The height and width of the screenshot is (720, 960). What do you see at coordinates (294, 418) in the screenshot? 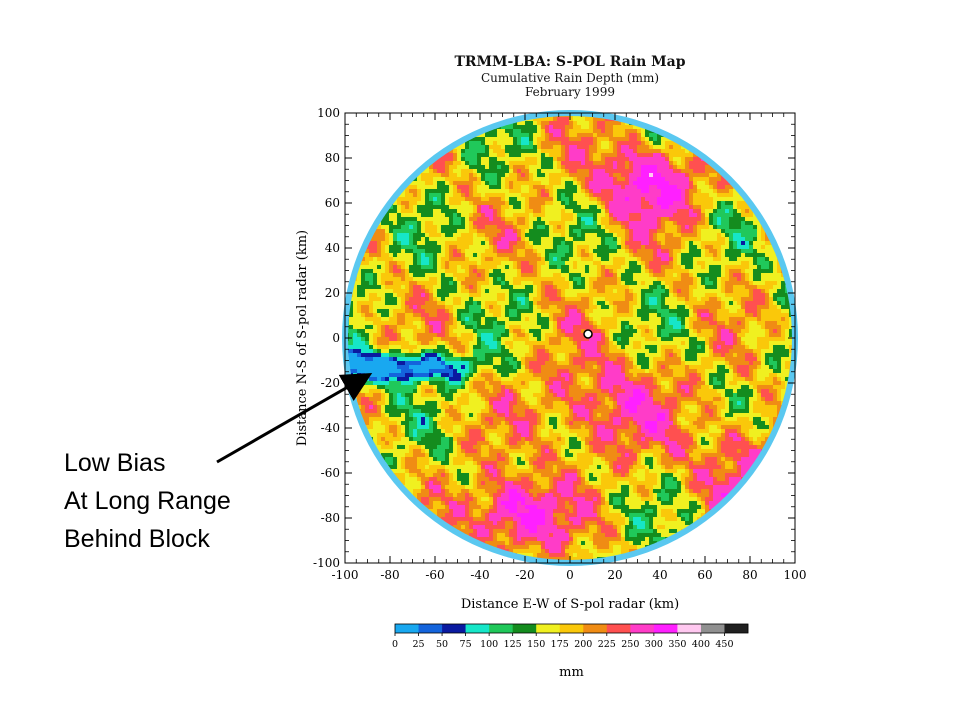
I see `annotation-arrow` at bounding box center [294, 418].